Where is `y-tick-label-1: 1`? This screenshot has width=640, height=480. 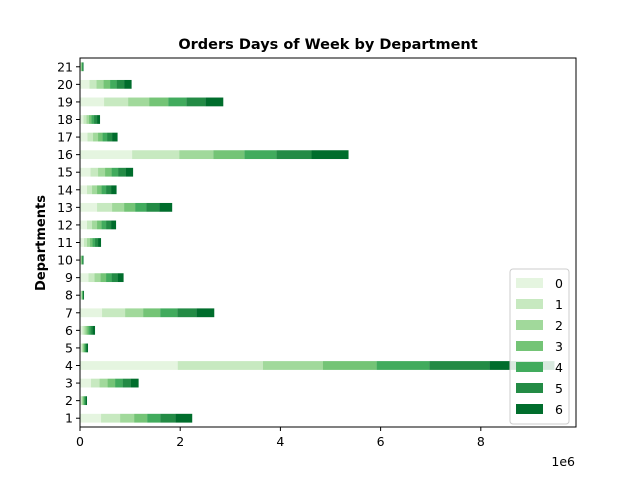 y-tick-label-1: 1 is located at coordinates (69, 418).